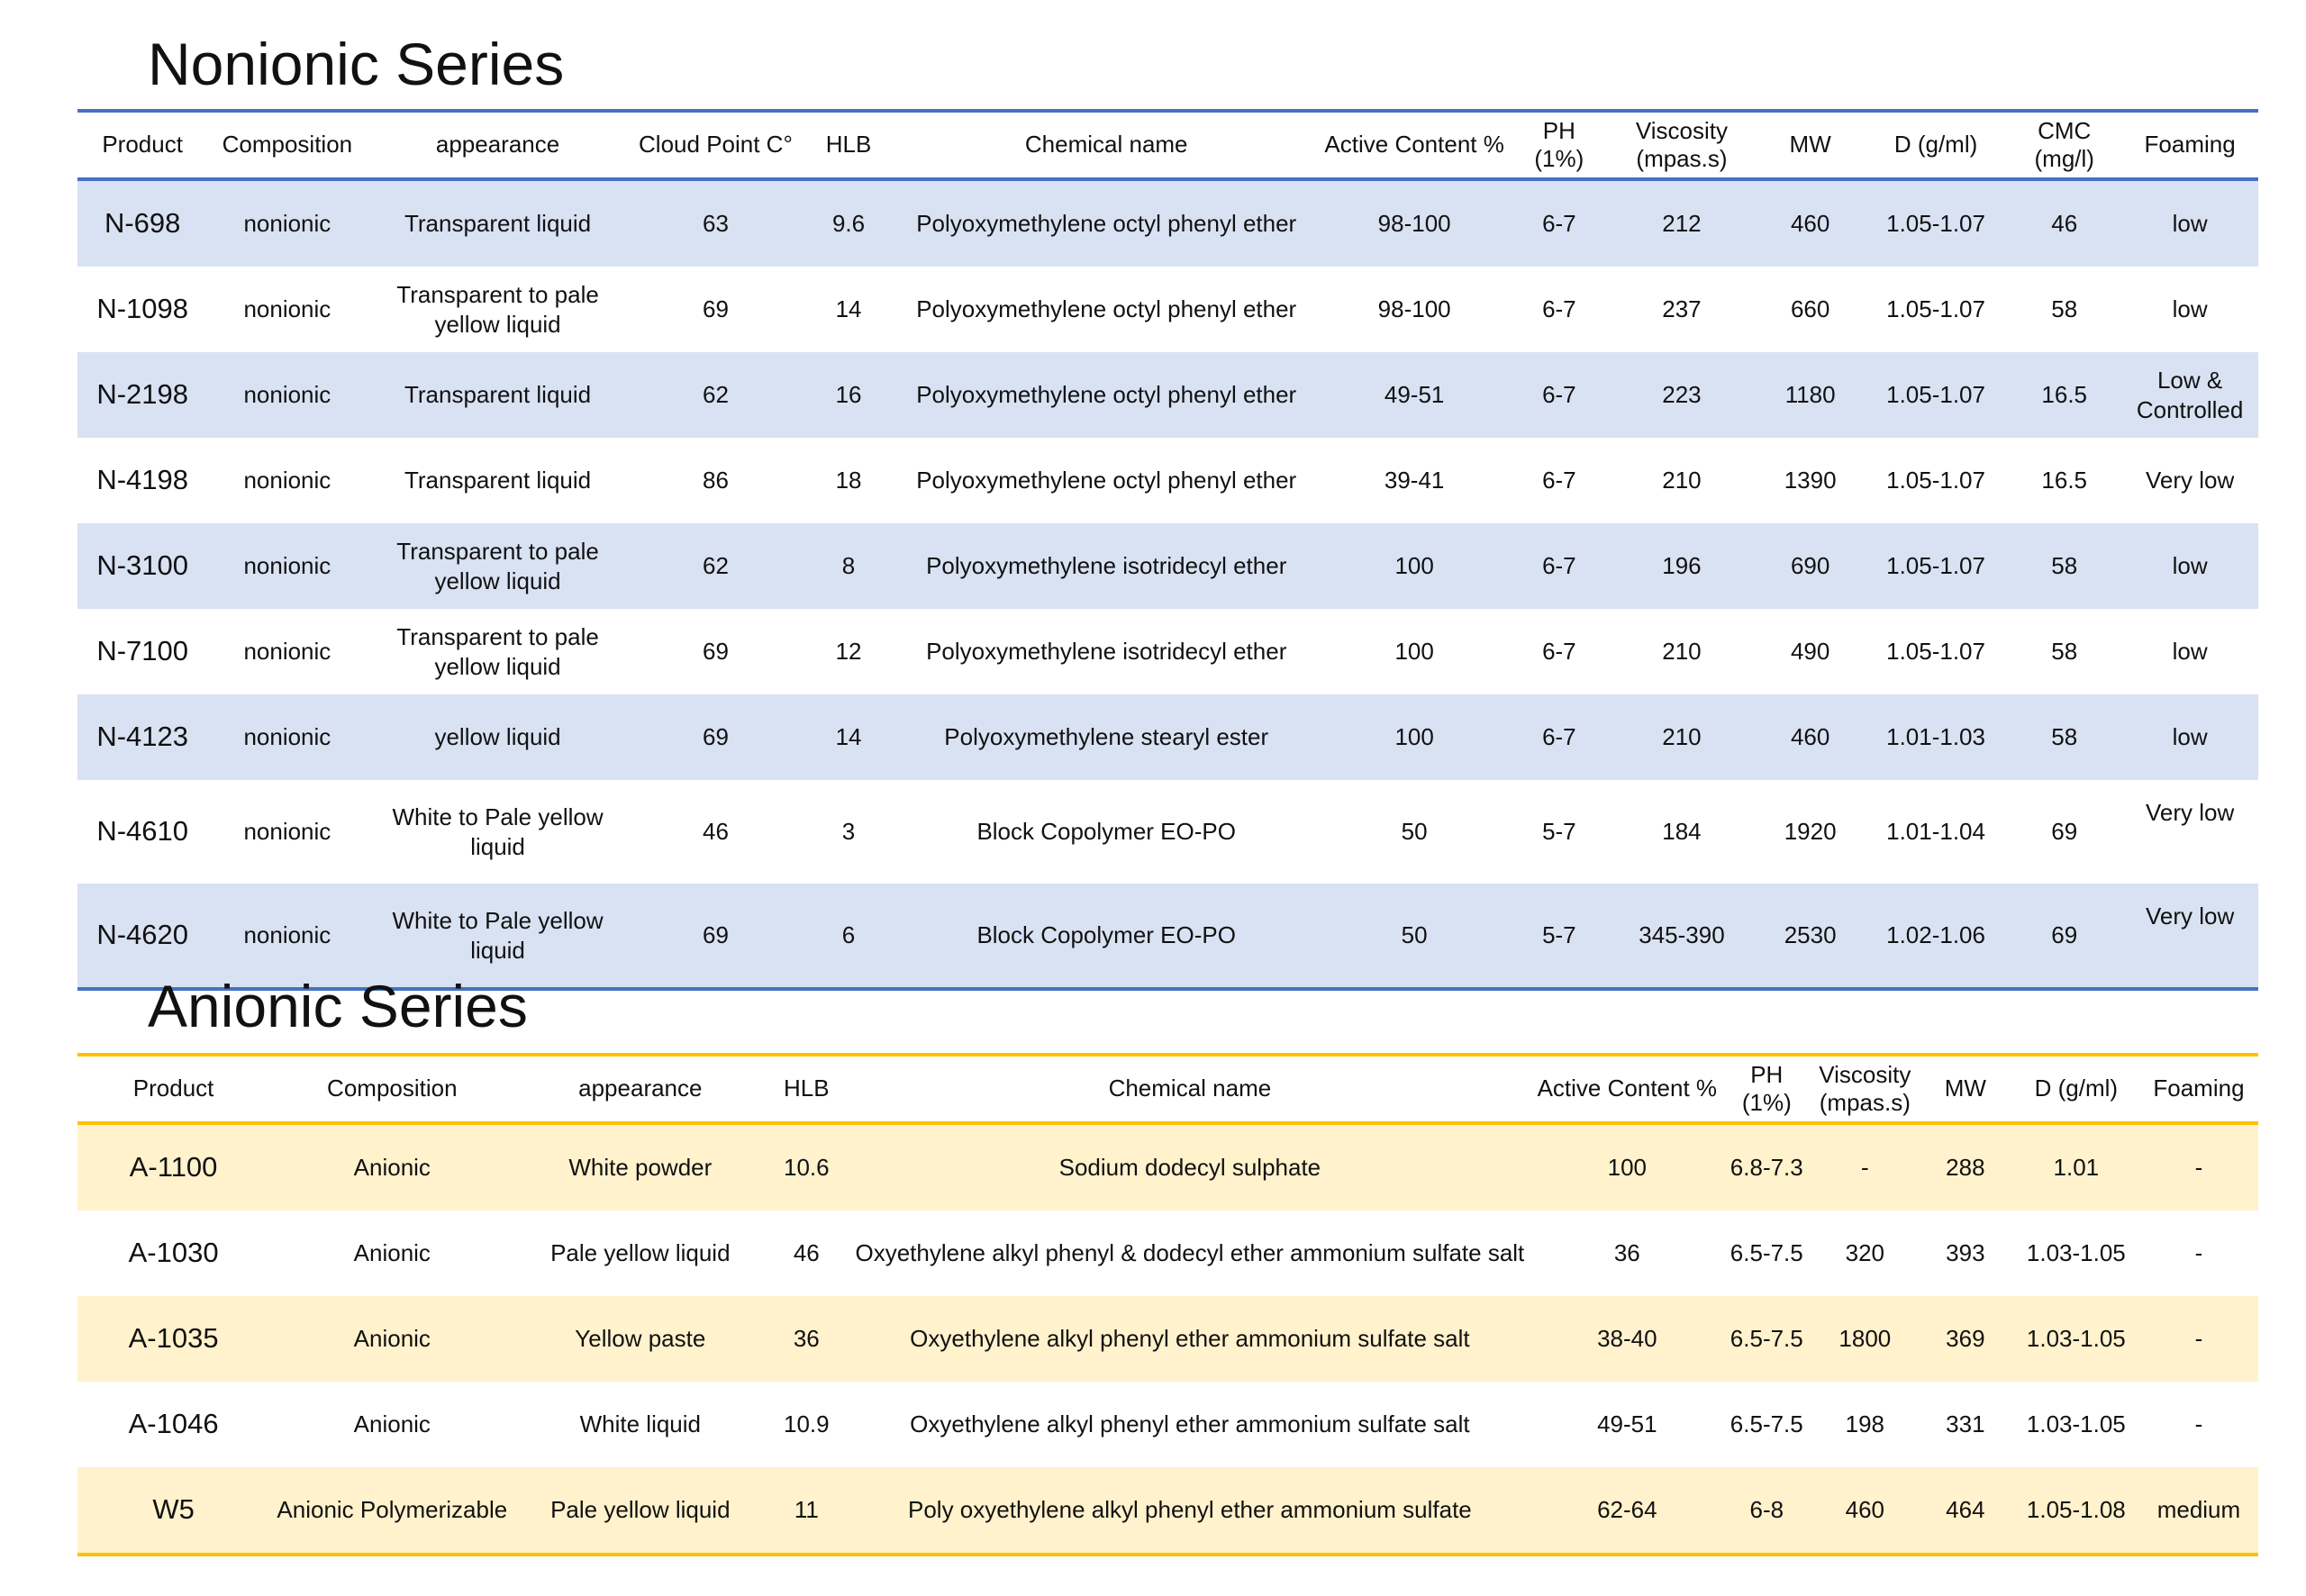 The image size is (2306, 1596). Describe the element at coordinates (806, 1253) in the screenshot. I see `cell-hlb: 46` at that location.